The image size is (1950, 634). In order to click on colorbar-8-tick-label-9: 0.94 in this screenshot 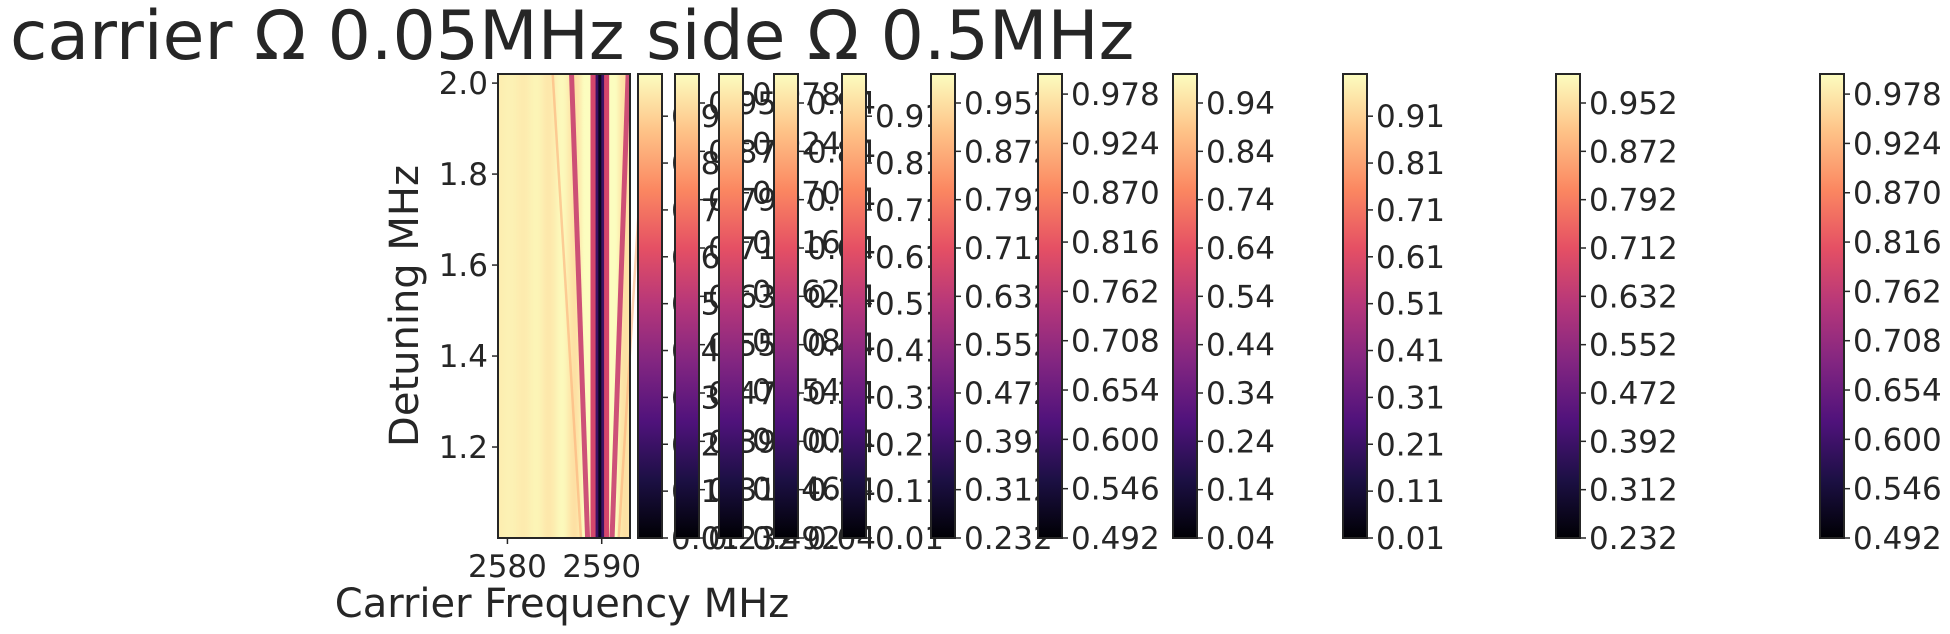, I will do `click(1240, 104)`.